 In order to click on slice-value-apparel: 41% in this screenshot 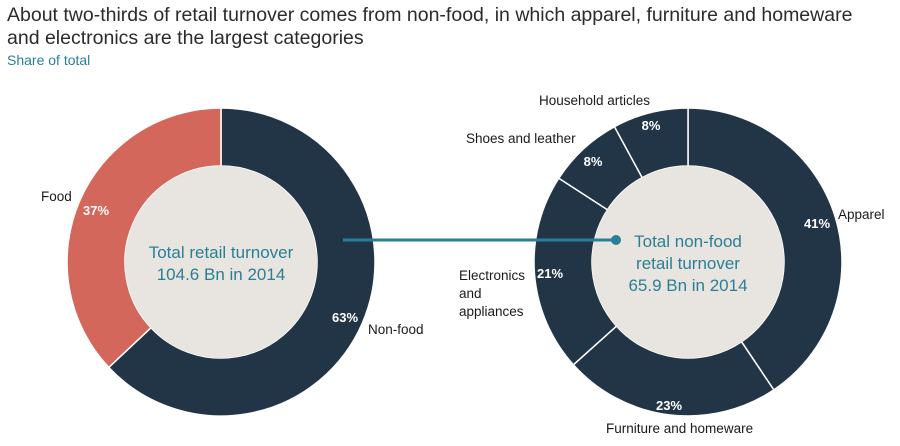, I will do `click(817, 223)`.